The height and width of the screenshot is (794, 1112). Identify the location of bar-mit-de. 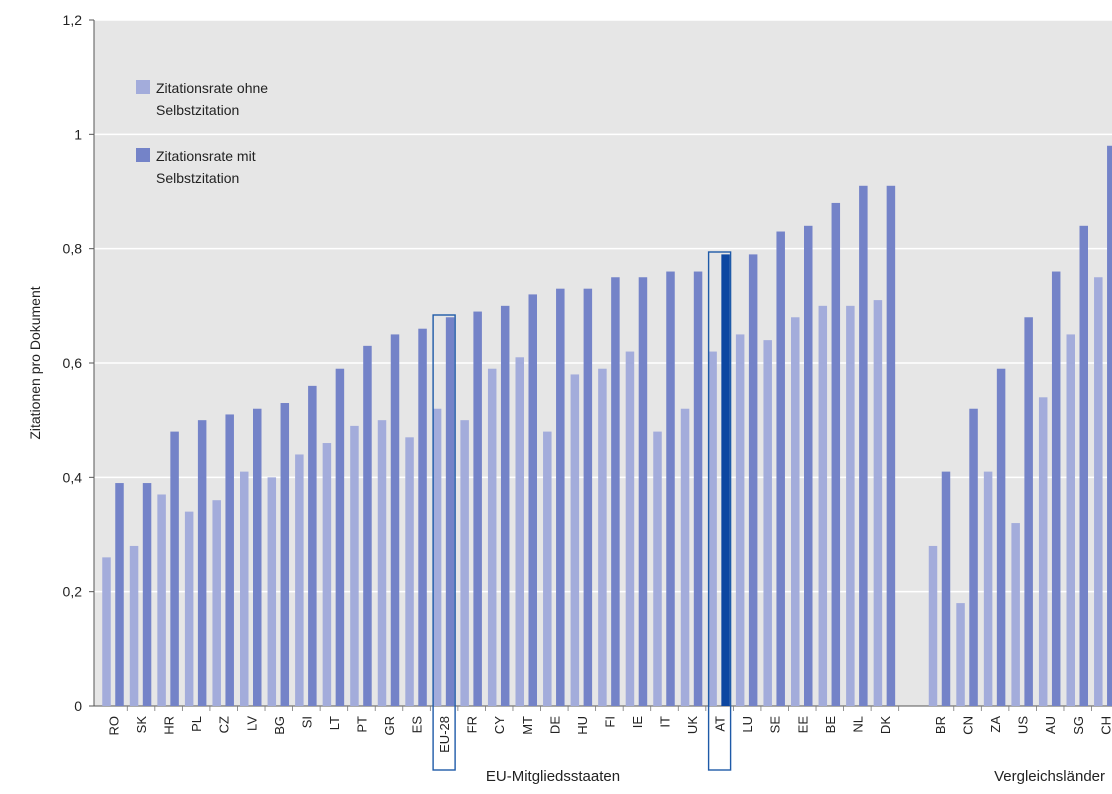
(560, 497).